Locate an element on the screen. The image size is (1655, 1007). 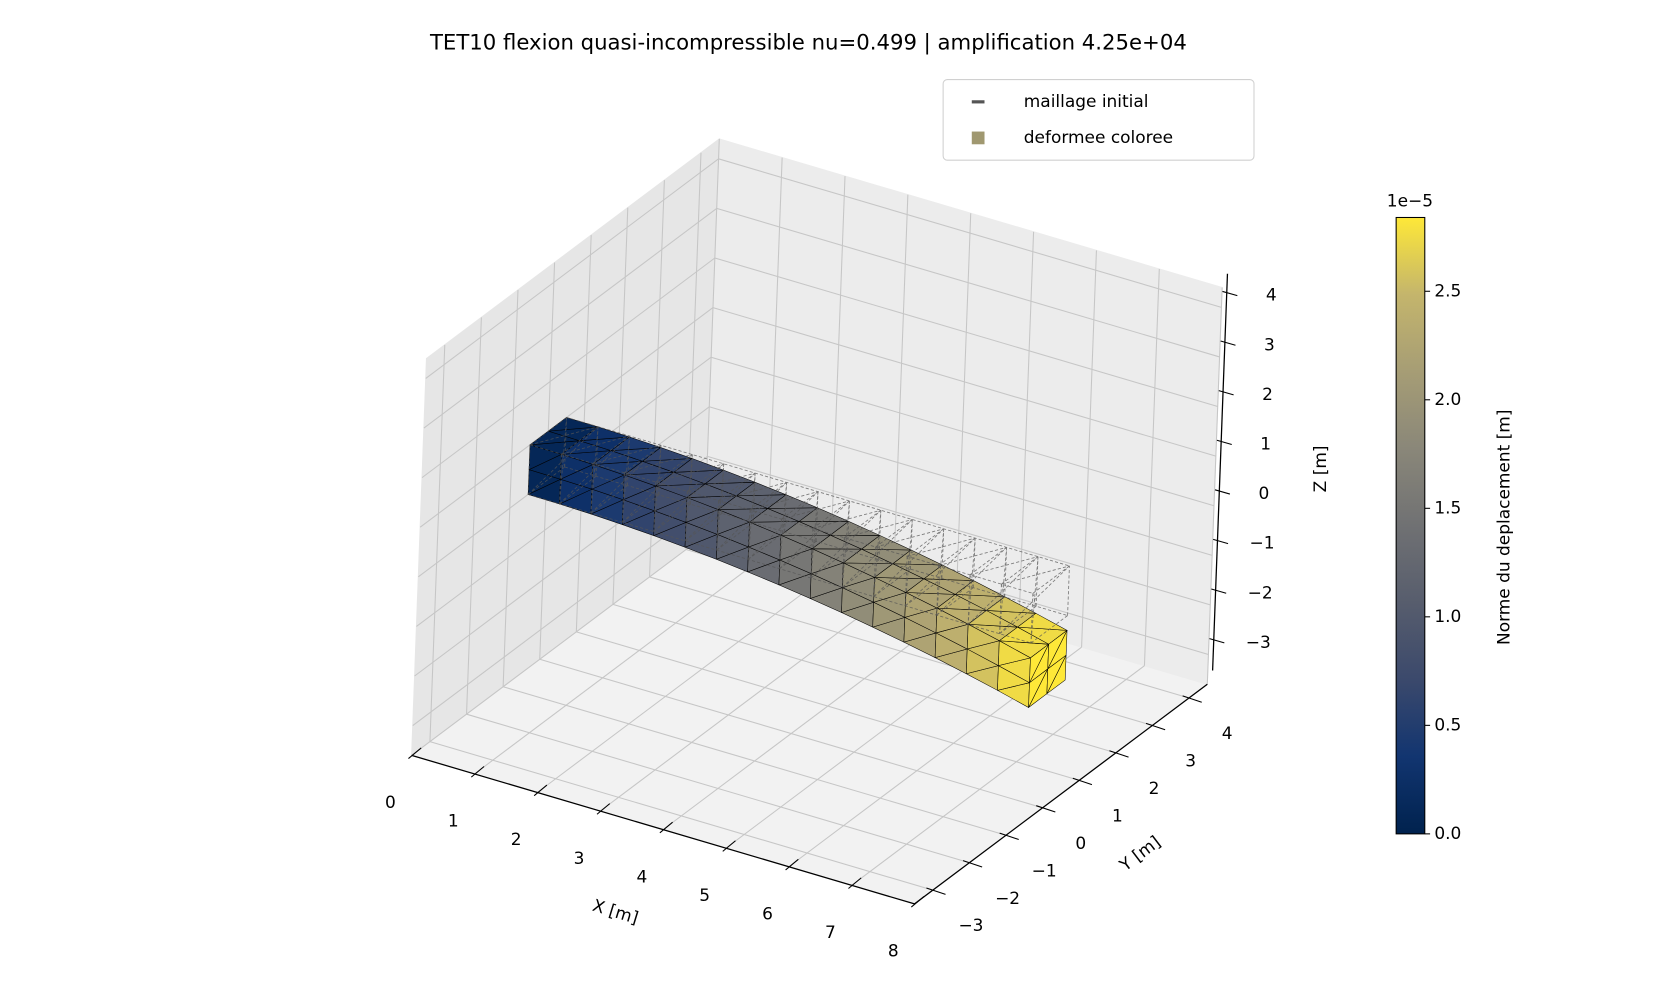
y-axis-label: Y [m] is located at coordinates (1139, 854).